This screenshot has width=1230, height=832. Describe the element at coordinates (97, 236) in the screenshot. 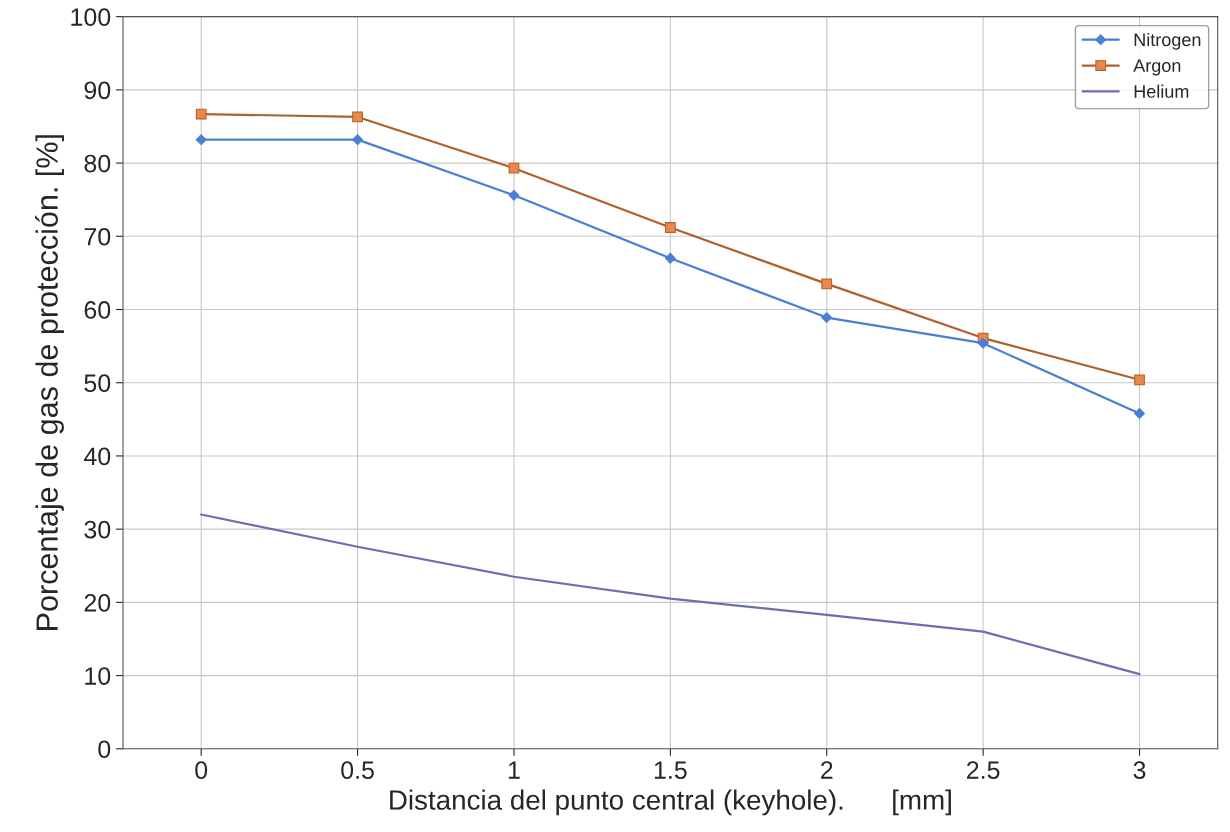

I see `y-tick-label: 70` at that location.